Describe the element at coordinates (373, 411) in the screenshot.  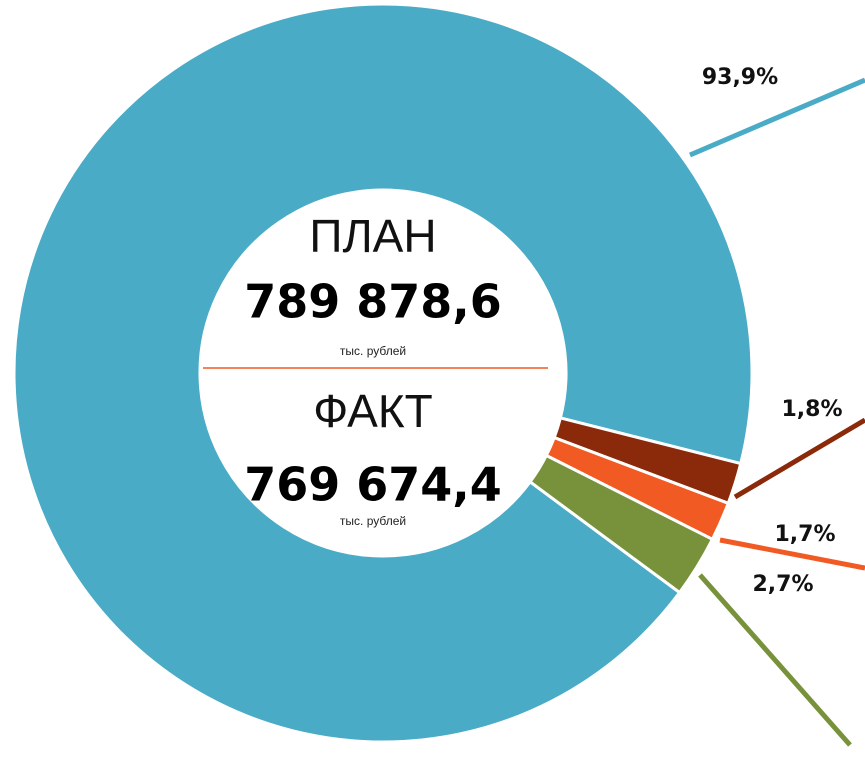
I see `fact-label: ФАКТ` at that location.